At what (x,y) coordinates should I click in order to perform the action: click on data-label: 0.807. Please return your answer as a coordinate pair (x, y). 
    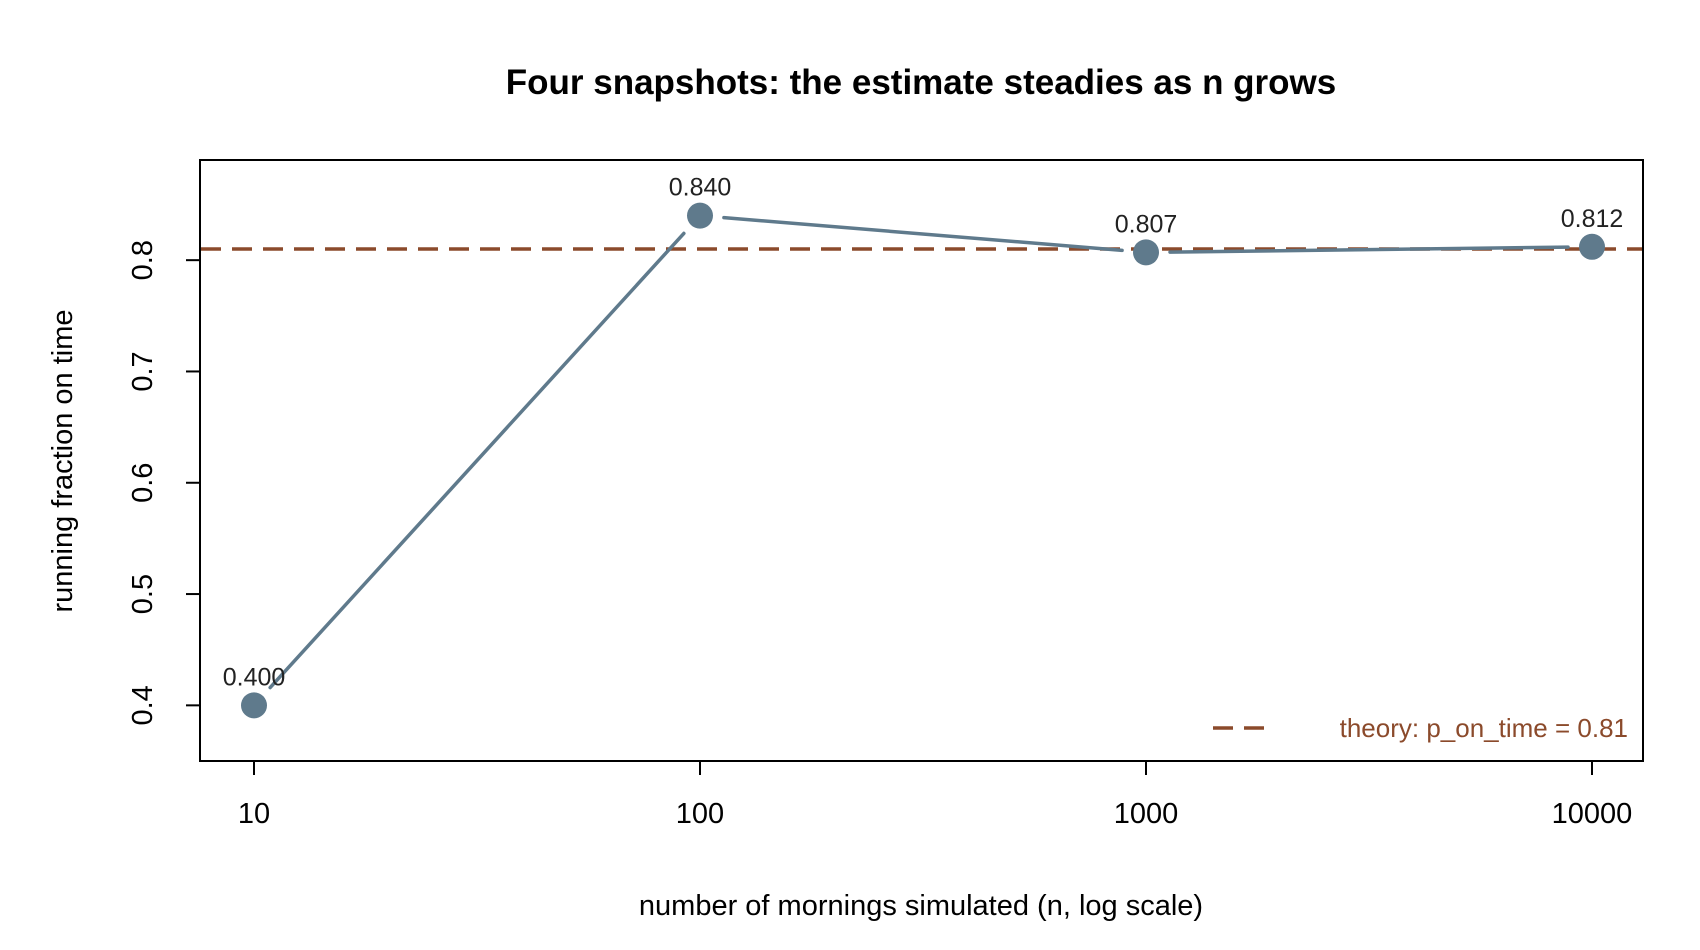
    Looking at the image, I should click on (1146, 224).